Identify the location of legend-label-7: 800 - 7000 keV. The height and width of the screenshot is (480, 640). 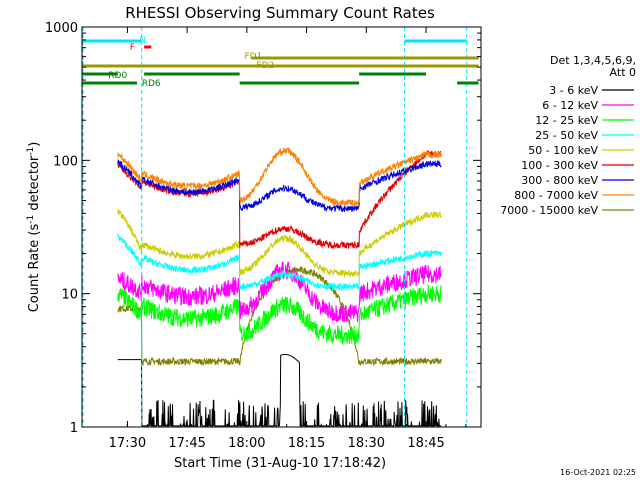
(556, 195).